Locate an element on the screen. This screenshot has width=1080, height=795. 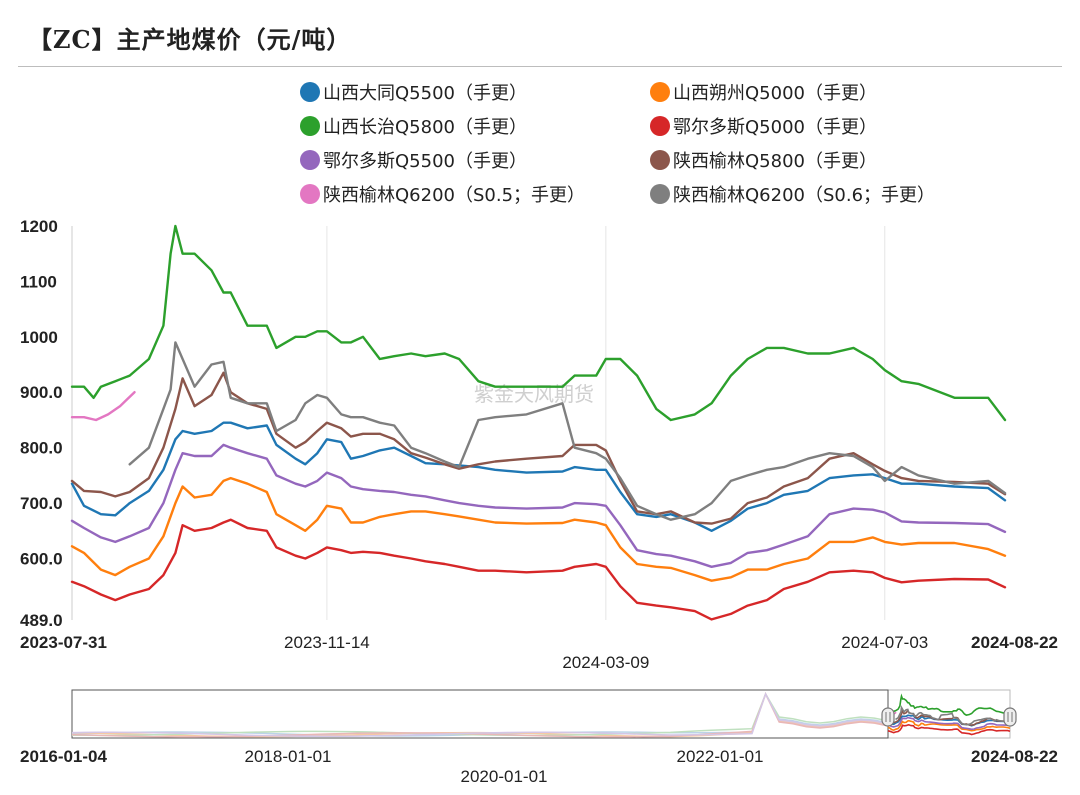
navigator-frame is located at coordinates (541, 714).